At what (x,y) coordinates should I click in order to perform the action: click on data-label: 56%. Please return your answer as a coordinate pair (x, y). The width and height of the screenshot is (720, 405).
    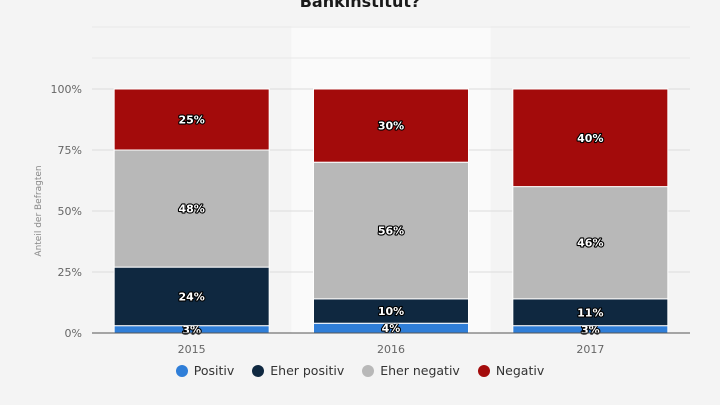
    Looking at the image, I should click on (391, 231).